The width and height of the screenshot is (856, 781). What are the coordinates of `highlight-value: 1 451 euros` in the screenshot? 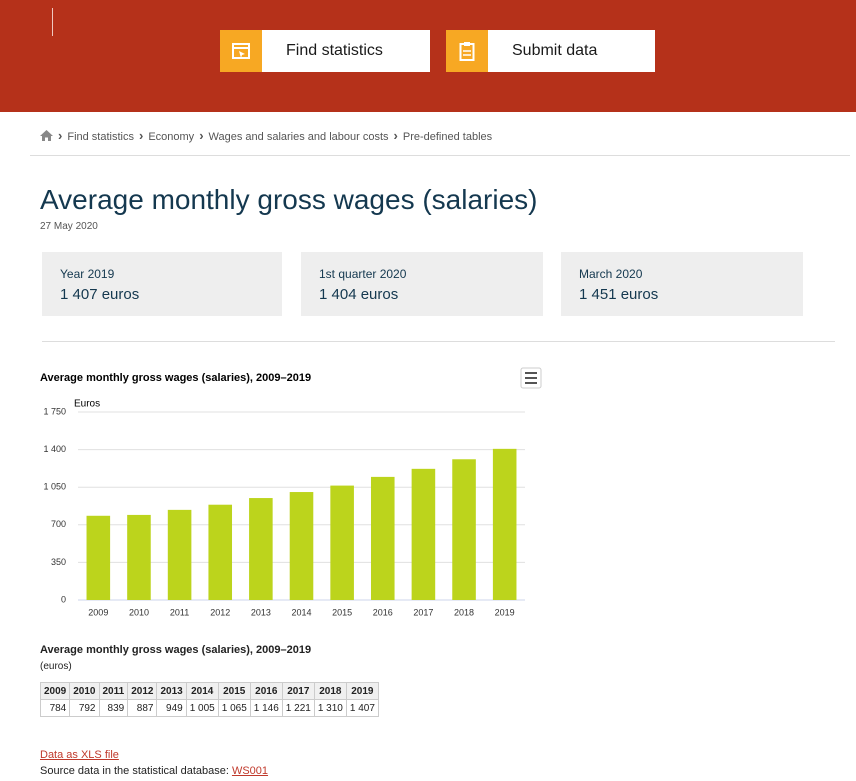 It's located at (619, 294).